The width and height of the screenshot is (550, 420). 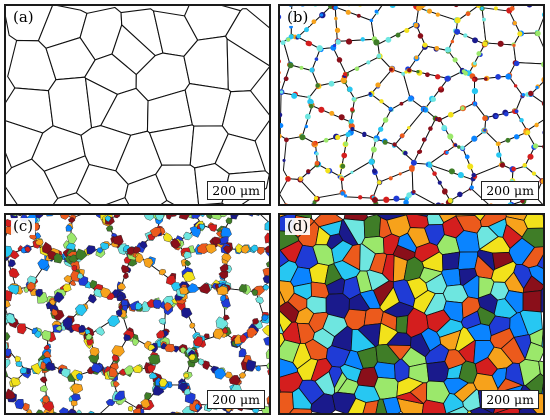 What do you see at coordinates (528, 48) in the screenshot?
I see `grain-cell` at bounding box center [528, 48].